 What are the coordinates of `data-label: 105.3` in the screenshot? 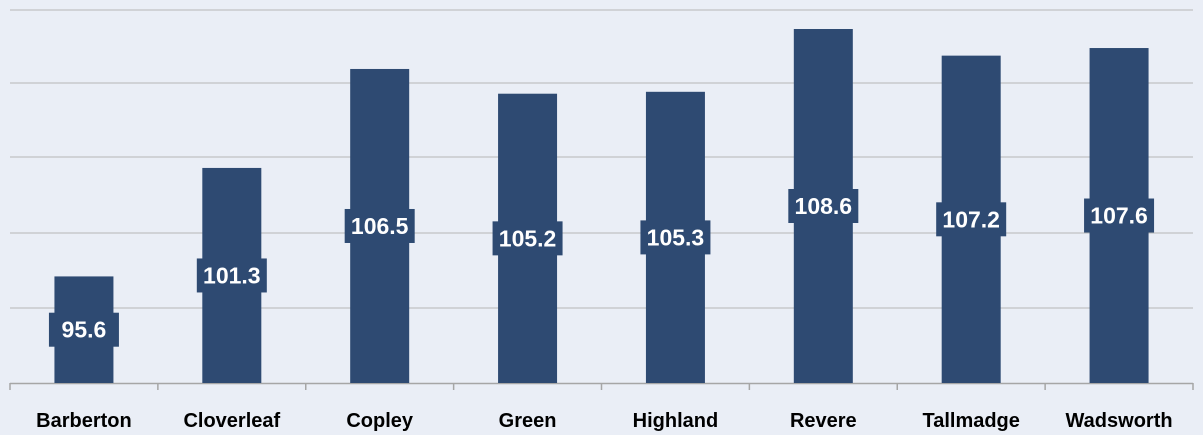 It's located at (676, 237).